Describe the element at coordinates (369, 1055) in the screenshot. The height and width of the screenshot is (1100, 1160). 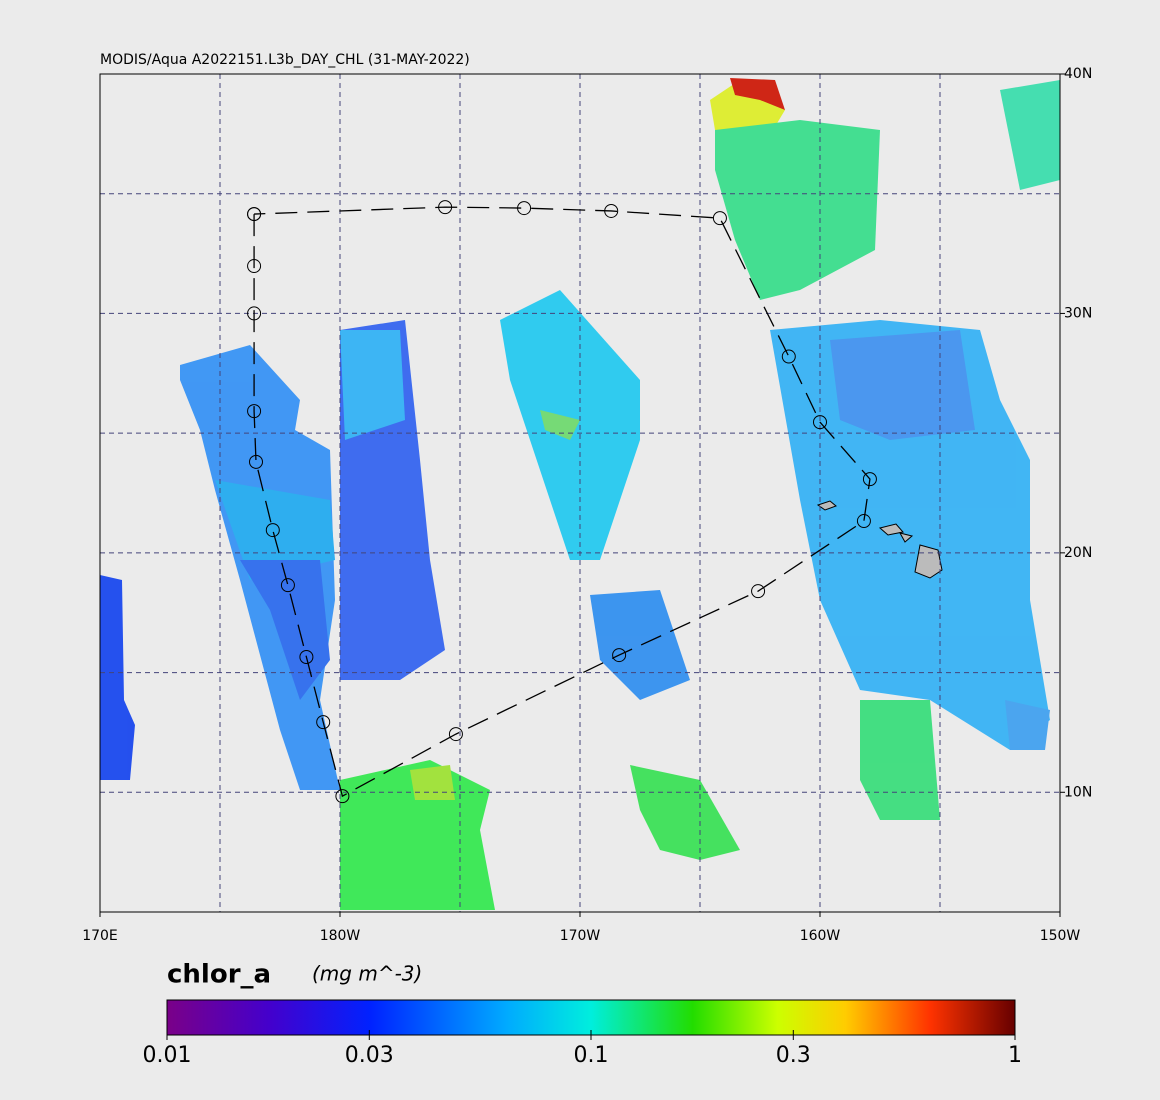
I see `colorbar-tick-label: 0.03` at that location.